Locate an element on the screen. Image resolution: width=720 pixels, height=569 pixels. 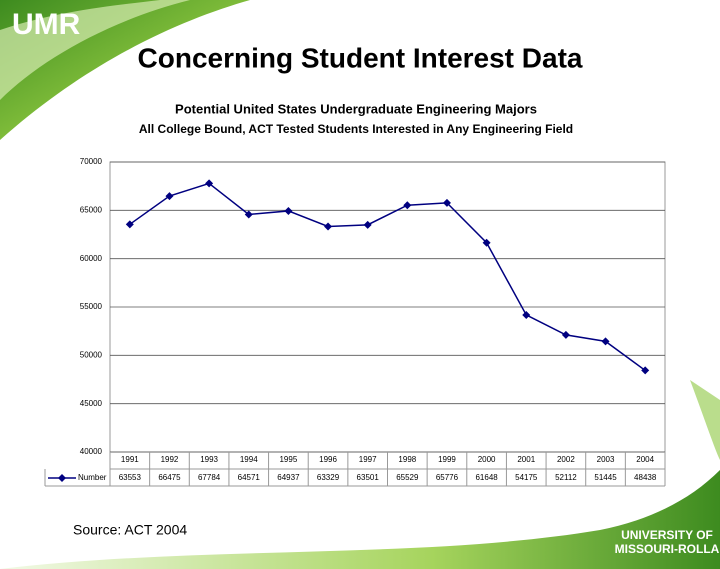
x-tick-label: 1993 is located at coordinates (209, 459).